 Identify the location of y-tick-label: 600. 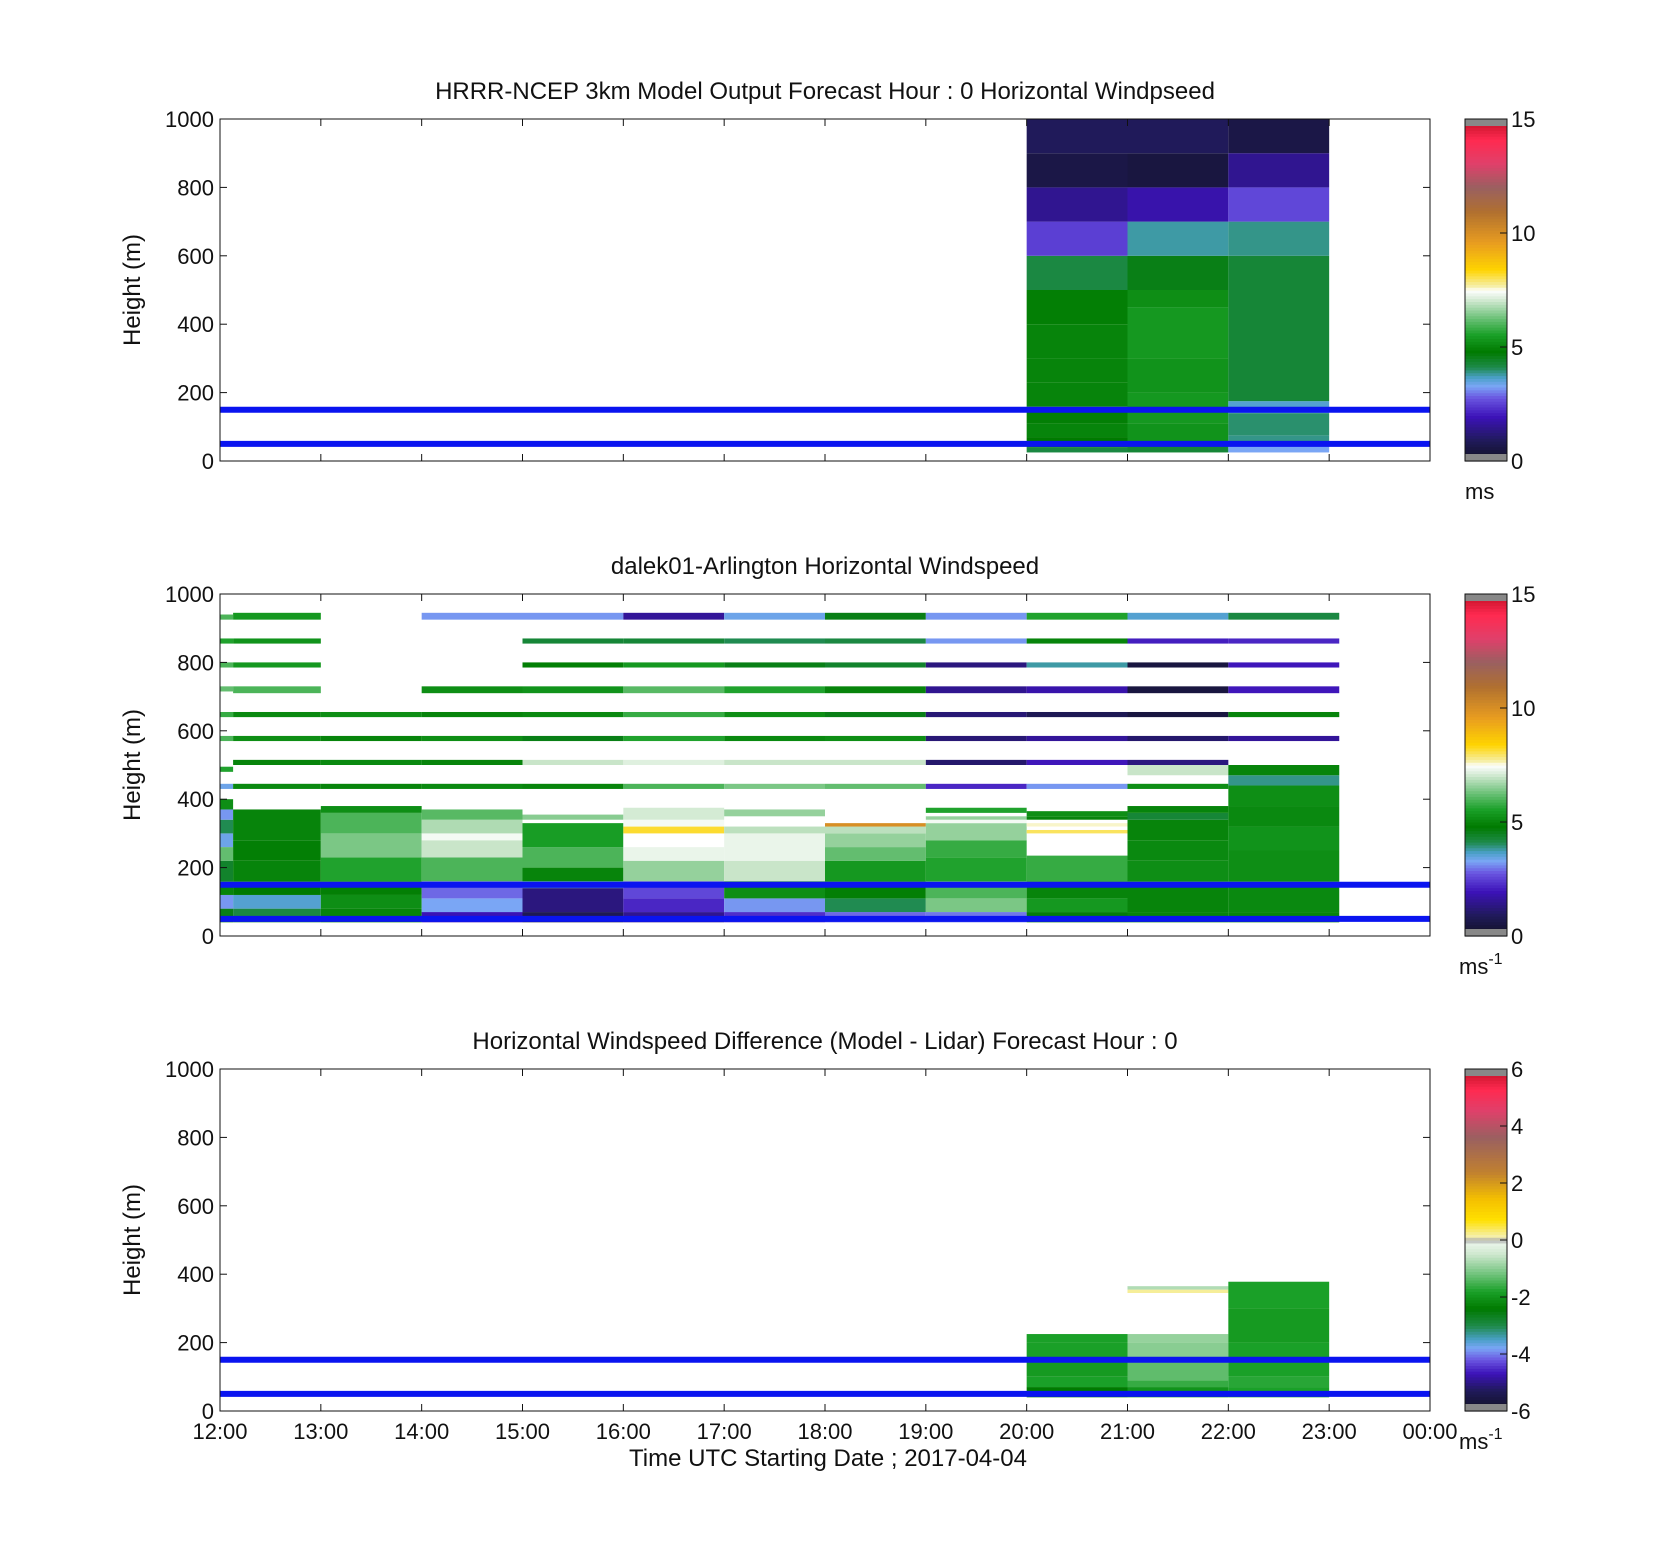
(195, 1206).